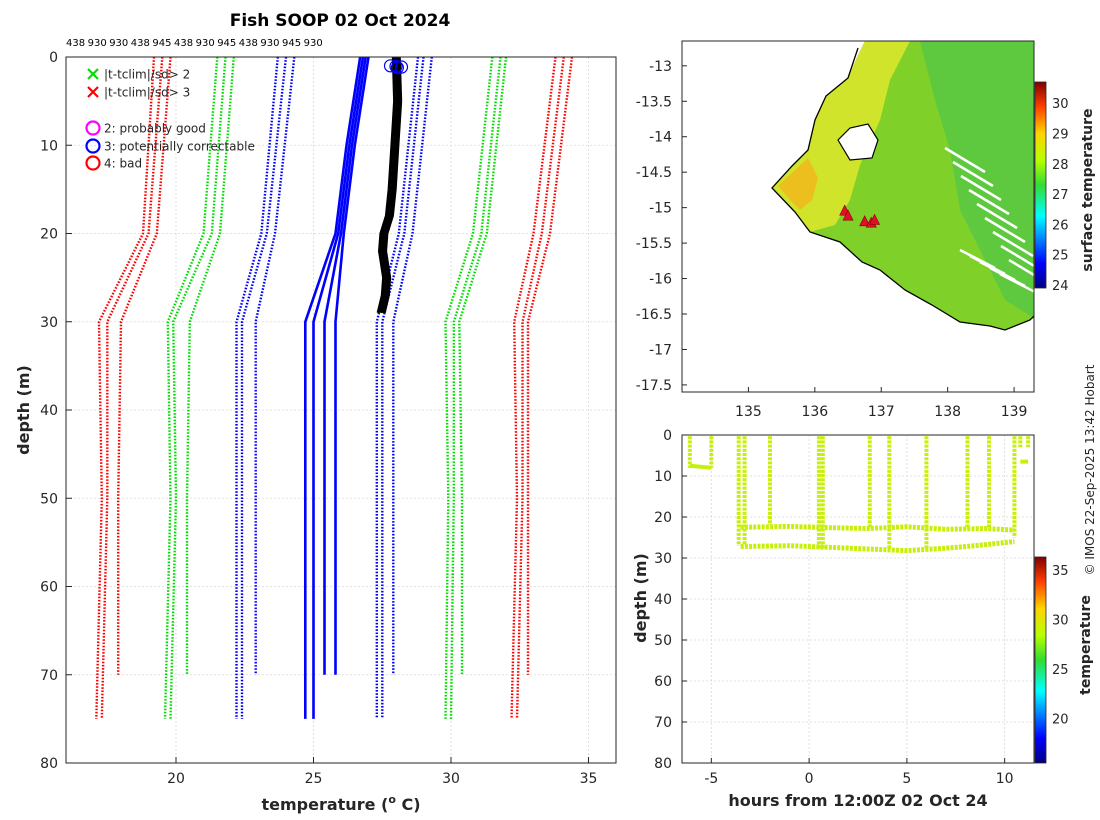 This screenshot has width=1100, height=820. I want to click on profile-y-tick-0: 0, so click(53, 58).